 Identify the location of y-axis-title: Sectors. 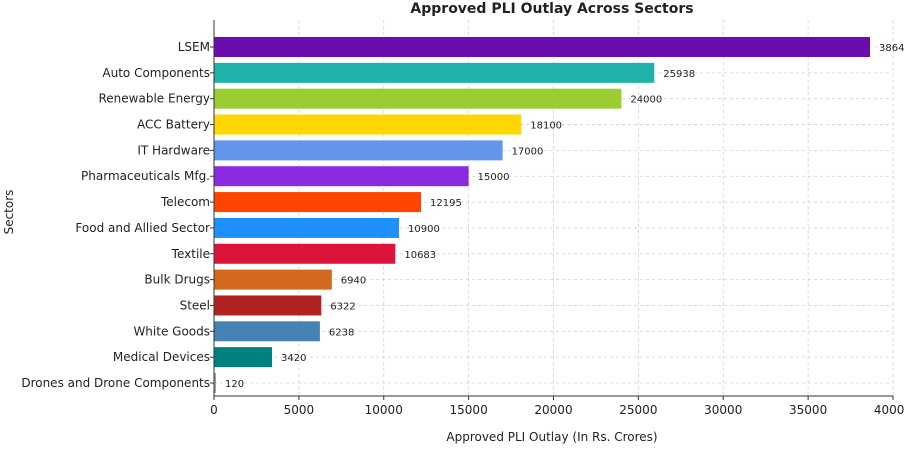
(9, 212).